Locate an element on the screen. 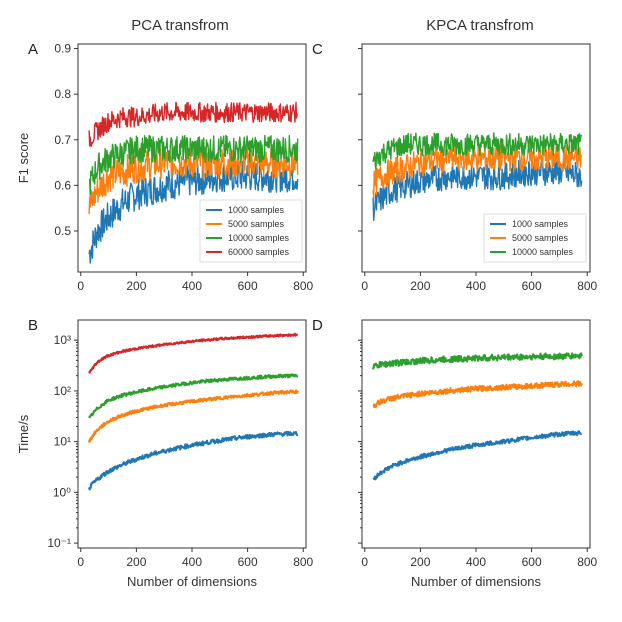 The width and height of the screenshot is (622, 622). panel-letter: B is located at coordinates (33, 325).